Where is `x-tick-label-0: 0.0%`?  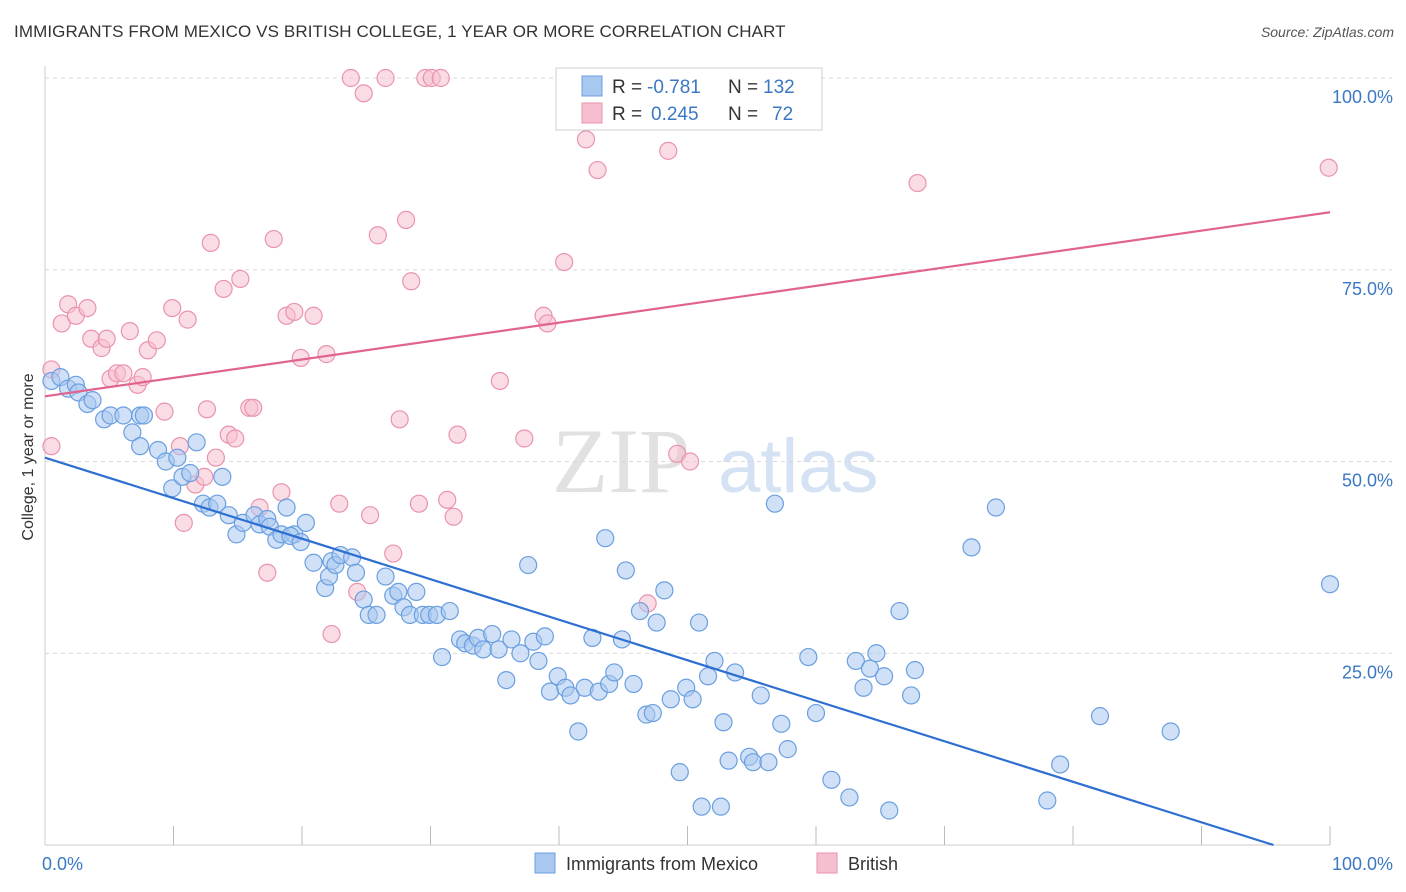
x-tick-label-0: 0.0% is located at coordinates (62, 864).